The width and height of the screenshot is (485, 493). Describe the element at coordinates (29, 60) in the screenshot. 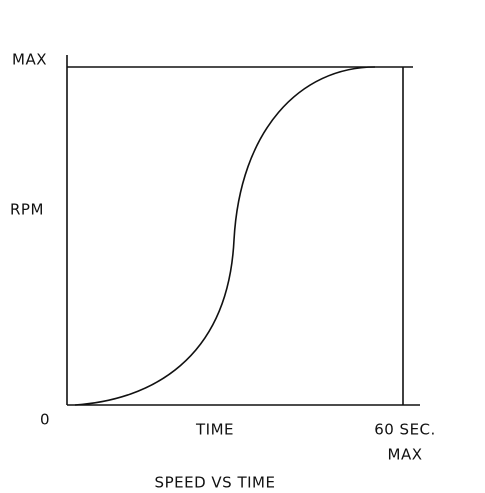

I see `max-label: MAX` at that location.